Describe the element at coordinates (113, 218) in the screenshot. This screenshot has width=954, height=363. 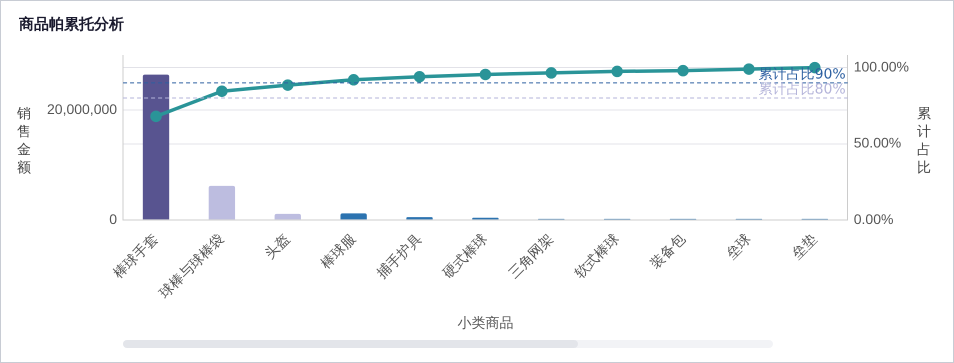
I see `y-tick-label: 0` at that location.